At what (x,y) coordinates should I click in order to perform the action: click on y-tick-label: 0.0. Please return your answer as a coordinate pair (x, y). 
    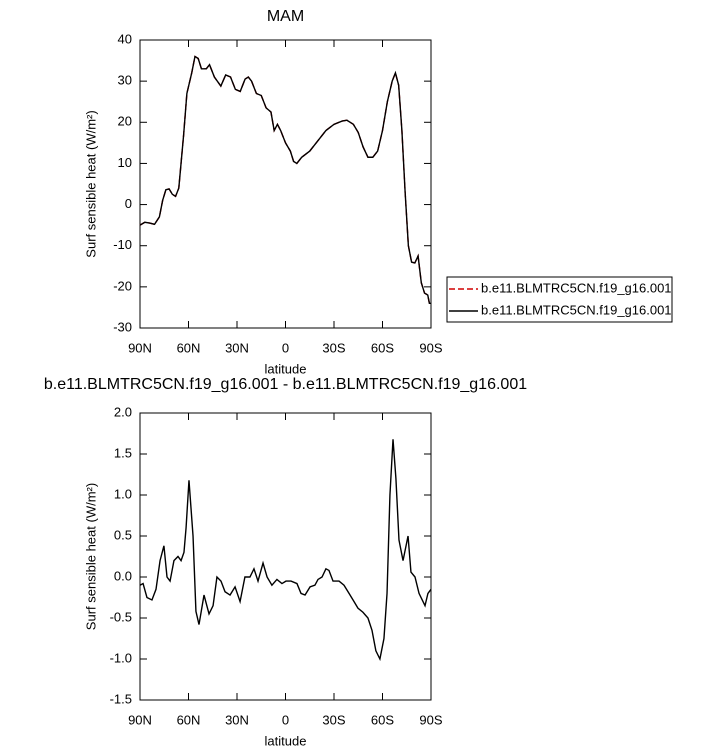
    Looking at the image, I should click on (123, 575).